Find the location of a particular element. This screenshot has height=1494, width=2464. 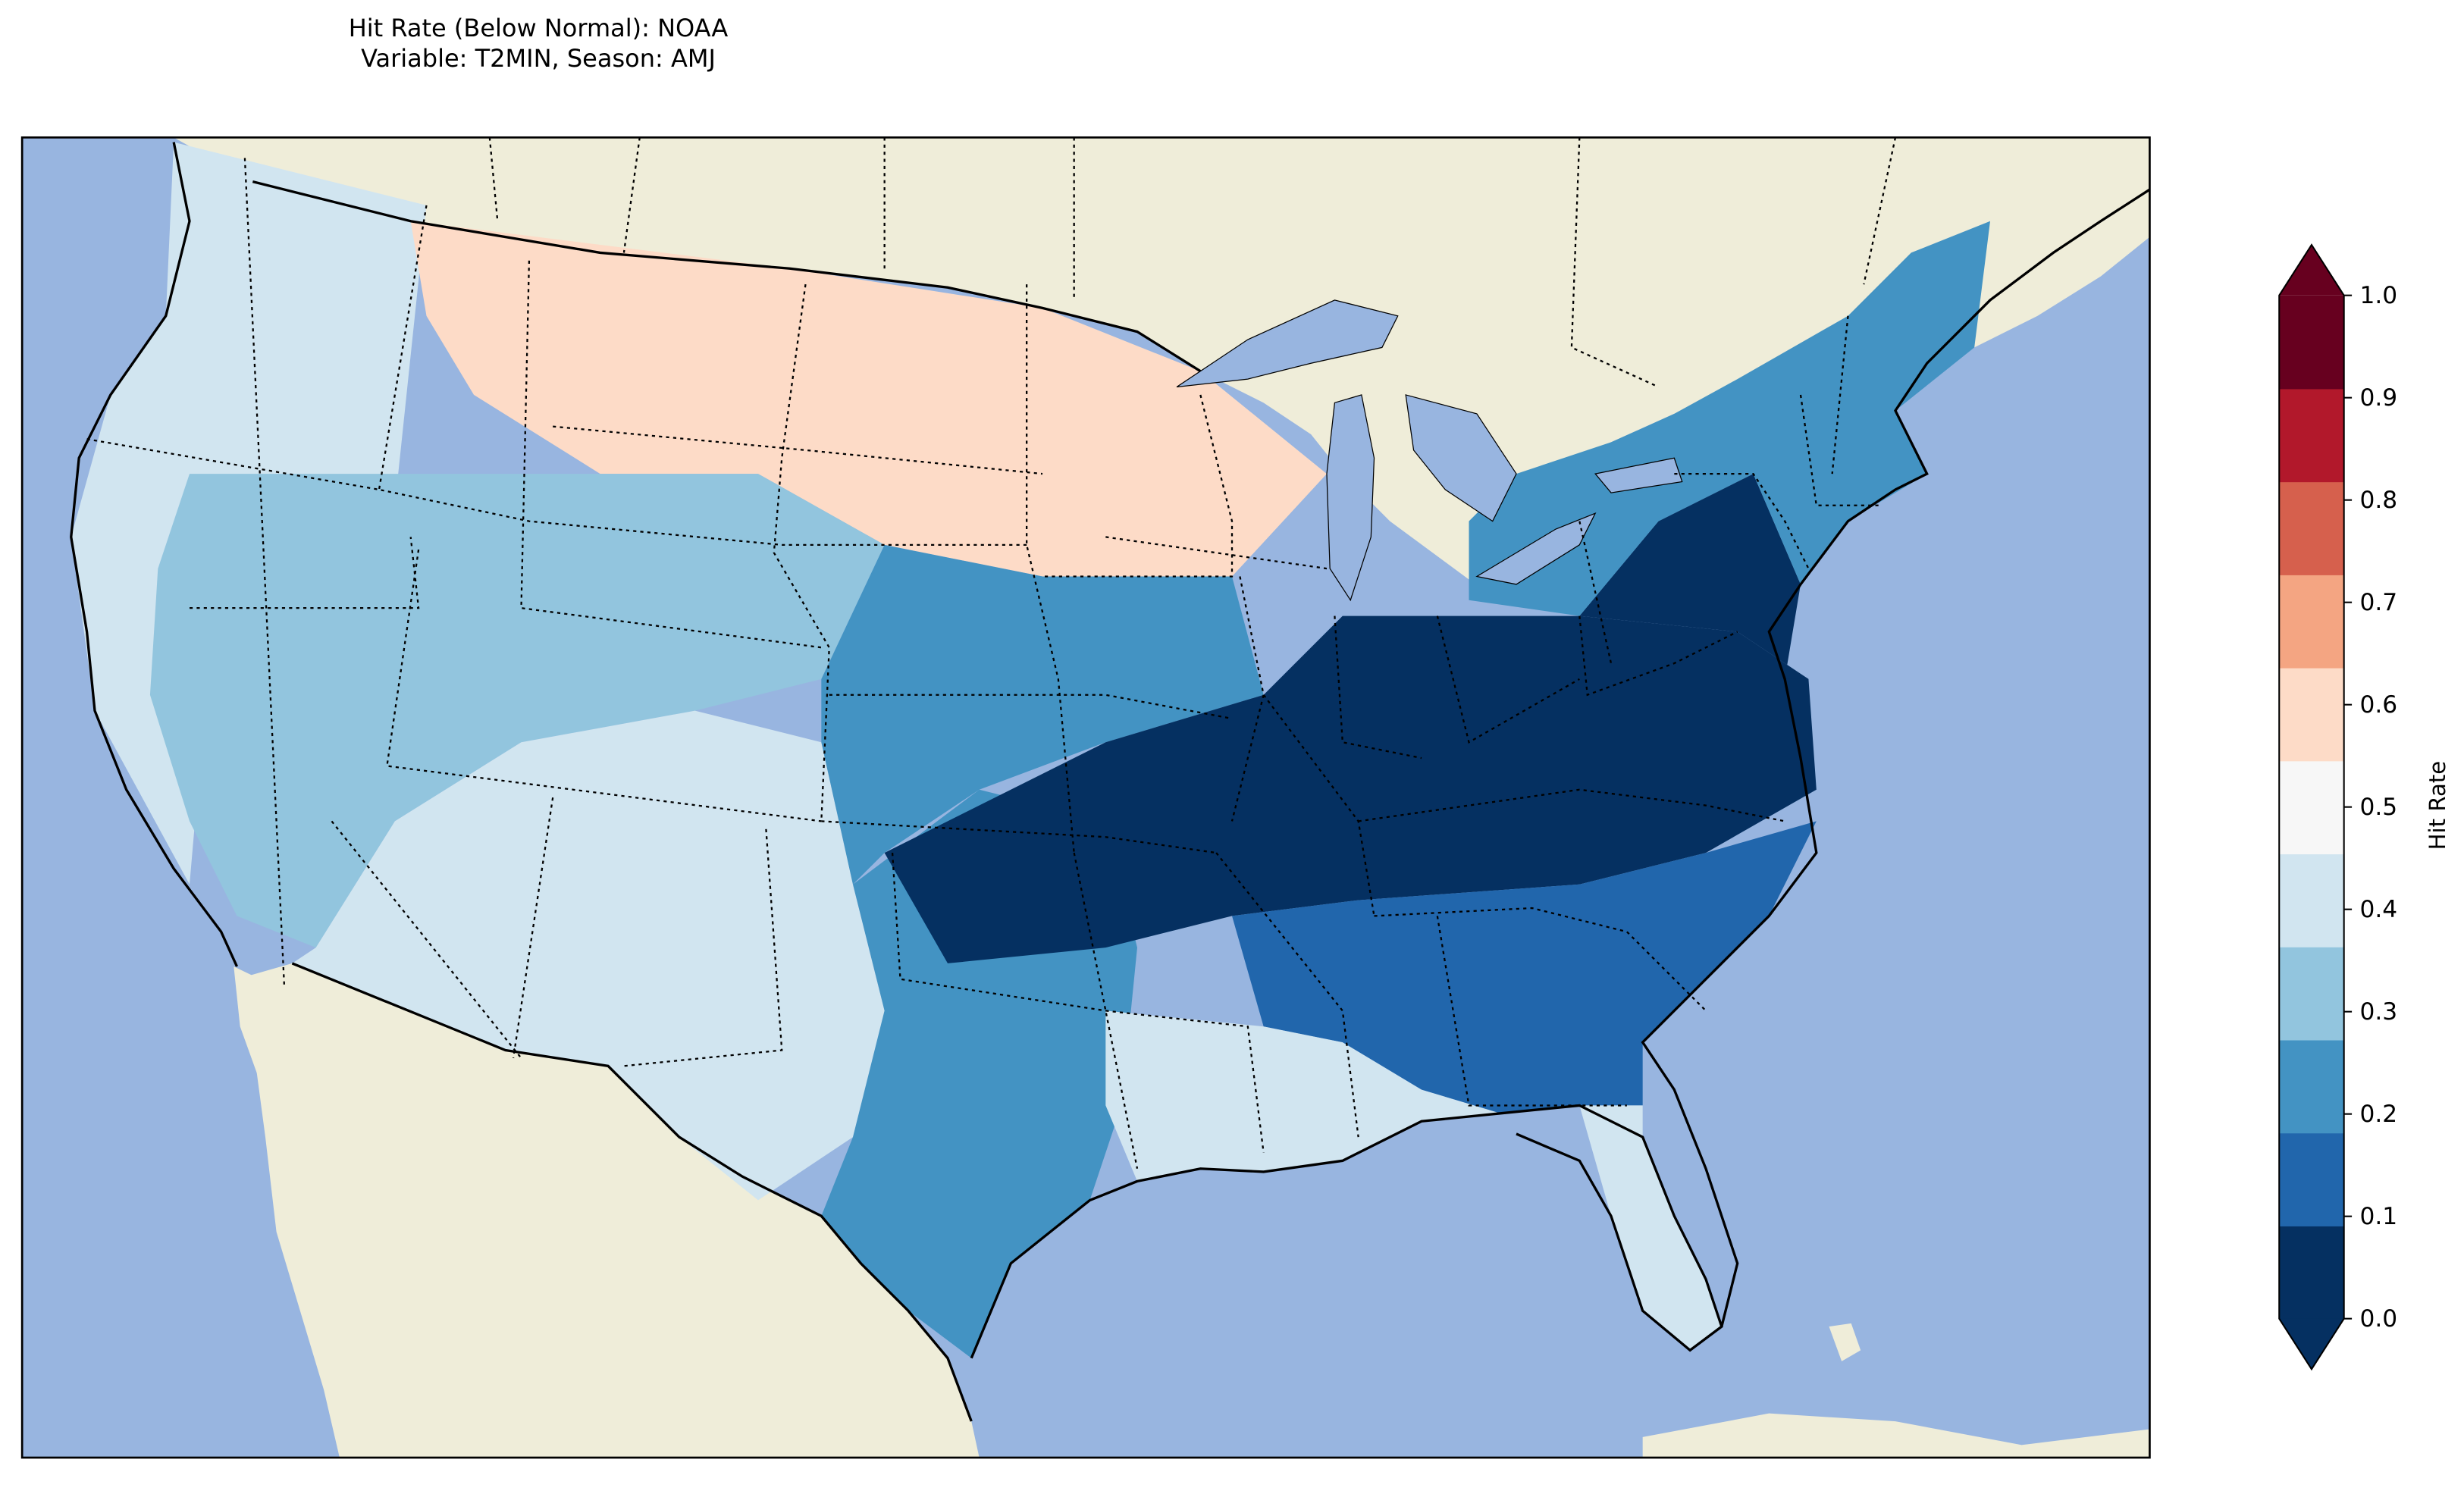

colorbar-extend-max is located at coordinates (2311, 270).